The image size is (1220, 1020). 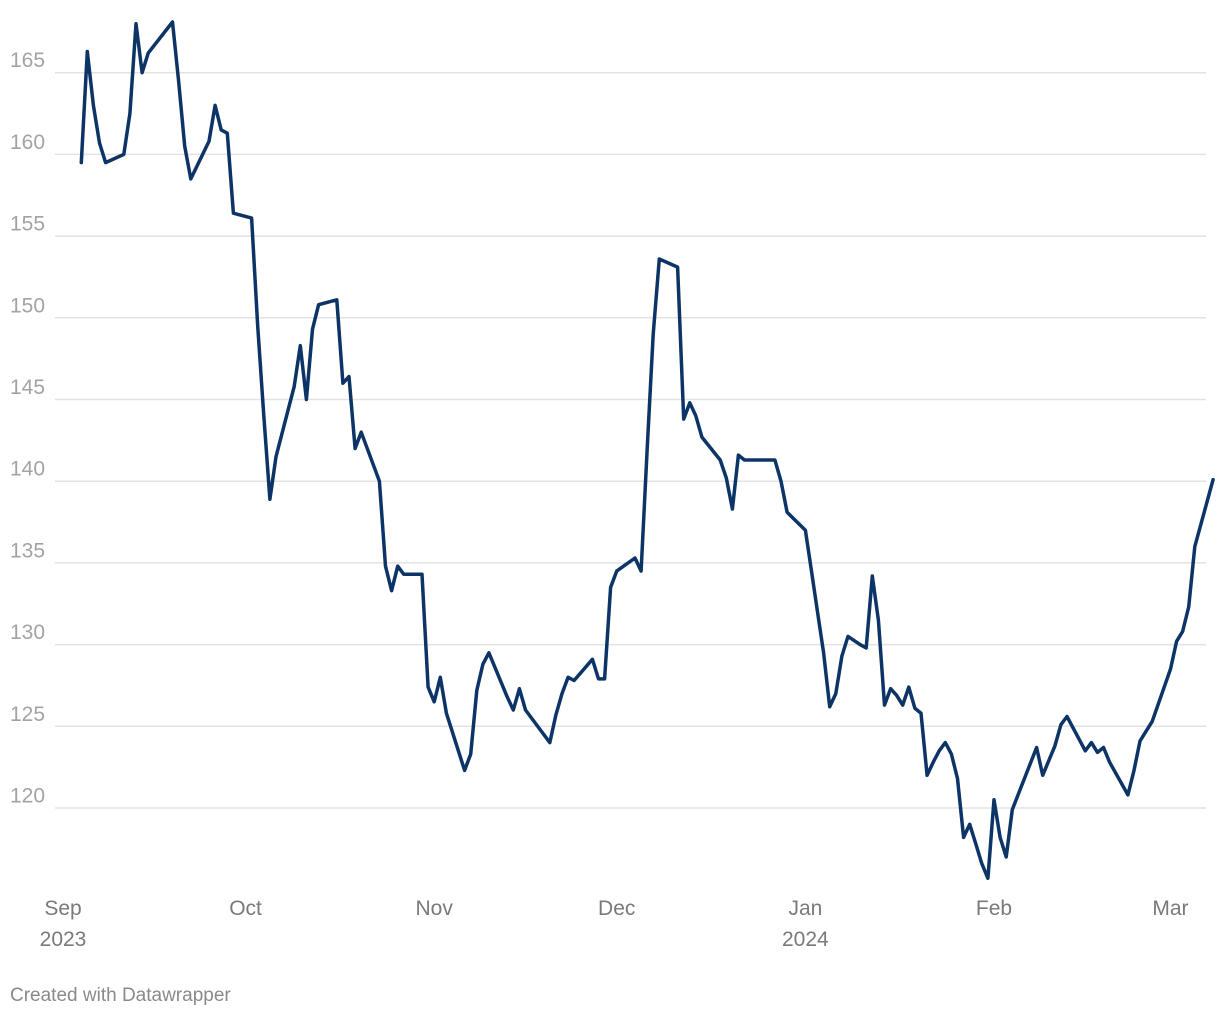 I want to click on credit-text: Created with Datawrapper, so click(x=120, y=995).